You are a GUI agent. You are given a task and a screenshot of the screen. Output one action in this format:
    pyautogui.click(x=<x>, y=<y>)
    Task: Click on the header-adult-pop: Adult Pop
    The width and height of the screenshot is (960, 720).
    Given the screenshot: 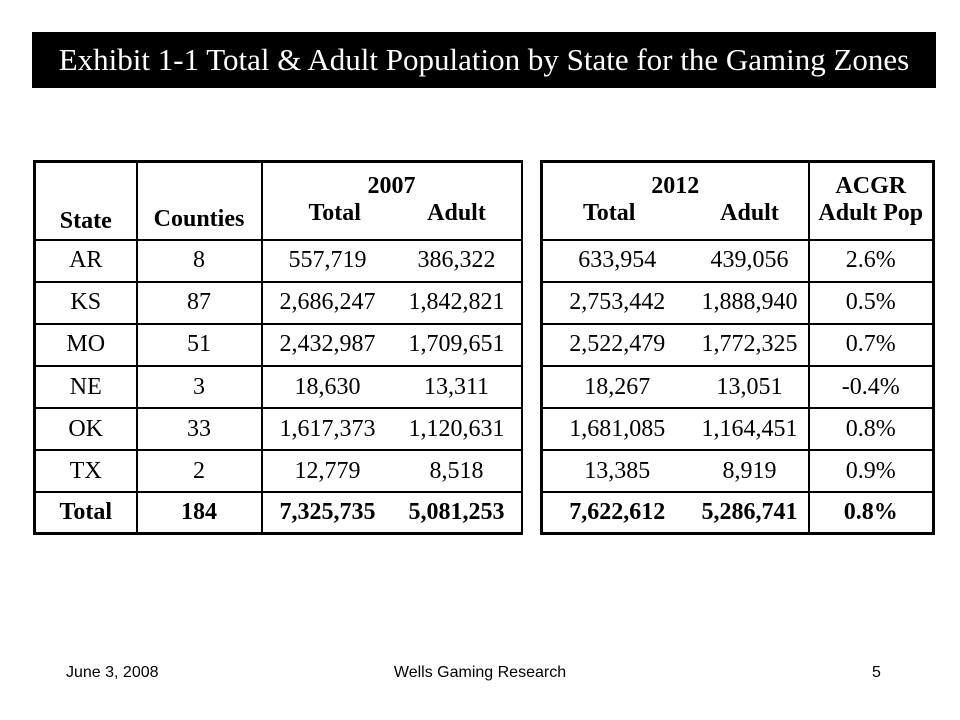 What is the action you would take?
    pyautogui.click(x=871, y=220)
    